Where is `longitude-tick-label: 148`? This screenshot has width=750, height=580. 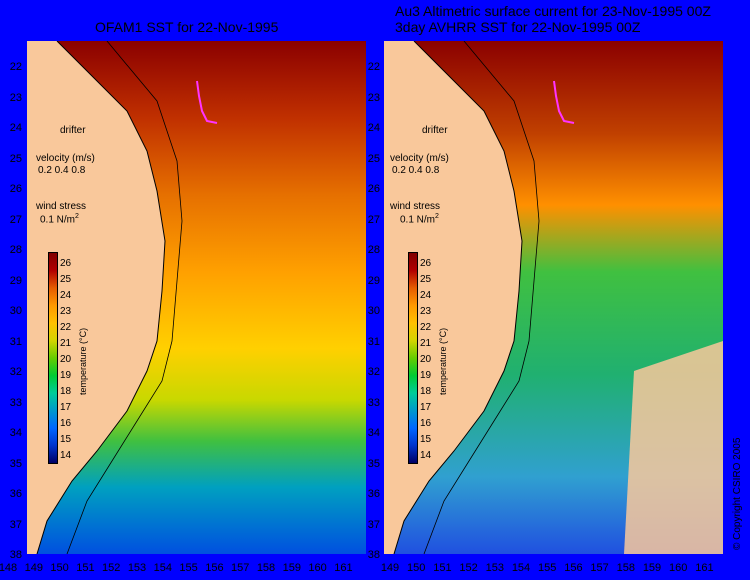 longitude-tick-label: 148 is located at coordinates (9, 568).